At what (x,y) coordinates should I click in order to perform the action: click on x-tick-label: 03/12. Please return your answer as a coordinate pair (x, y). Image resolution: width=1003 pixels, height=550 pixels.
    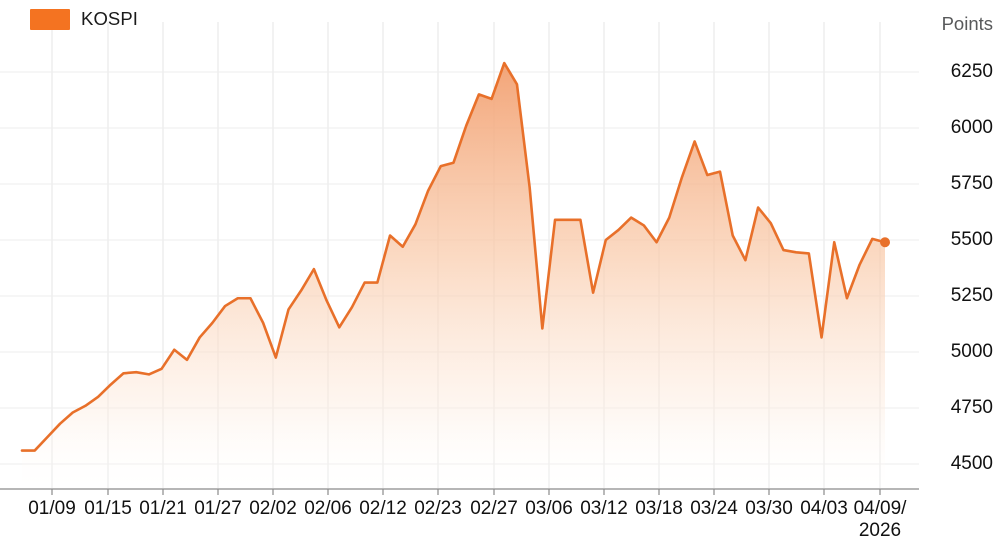
    Looking at the image, I should click on (604, 508).